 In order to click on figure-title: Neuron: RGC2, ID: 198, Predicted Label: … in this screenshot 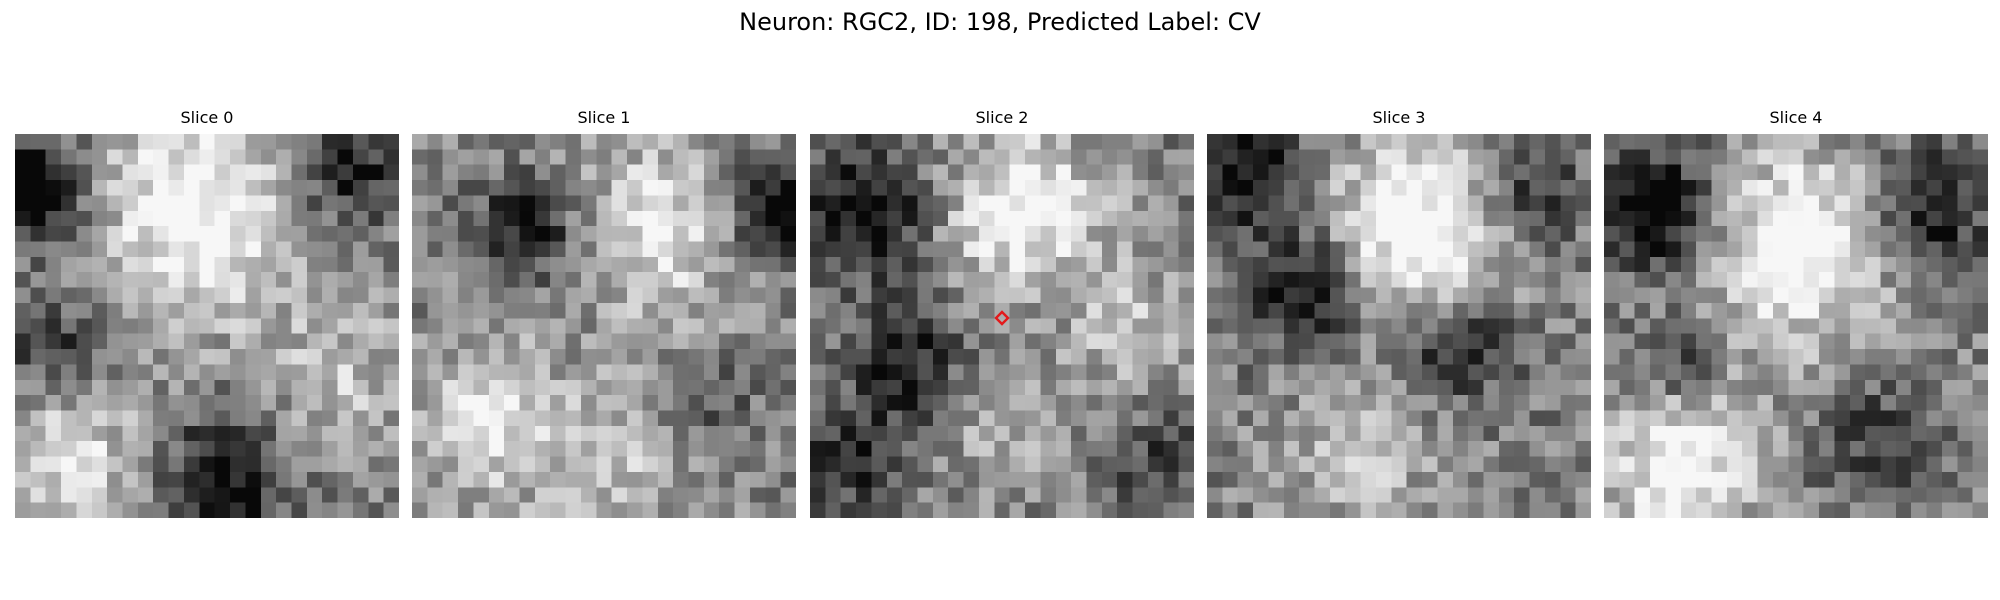, I will do `click(1000, 22)`.